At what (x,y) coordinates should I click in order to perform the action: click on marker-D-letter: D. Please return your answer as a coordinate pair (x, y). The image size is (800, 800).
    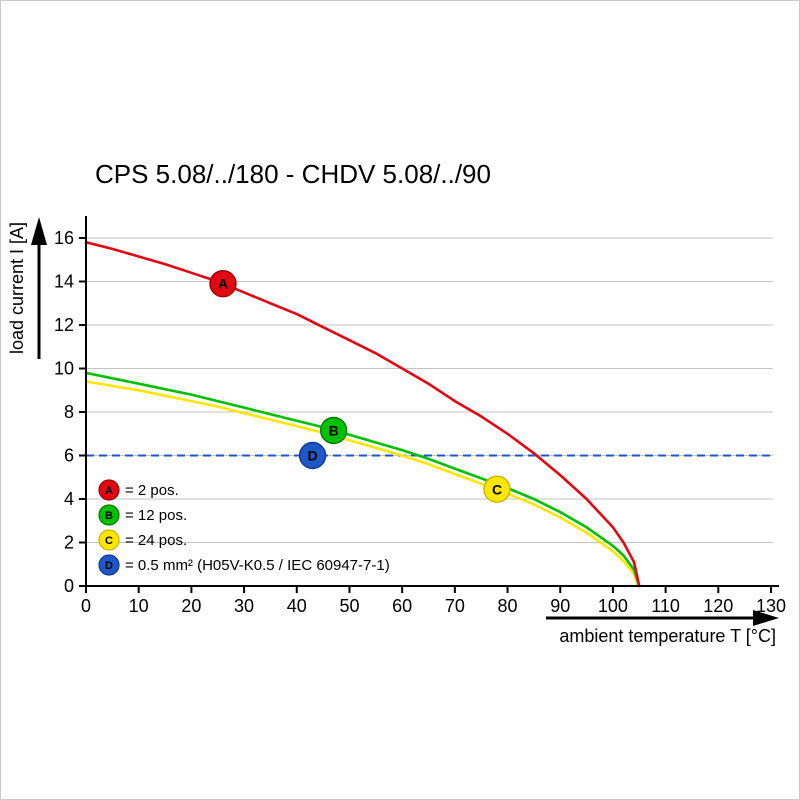
    Looking at the image, I should click on (313, 456).